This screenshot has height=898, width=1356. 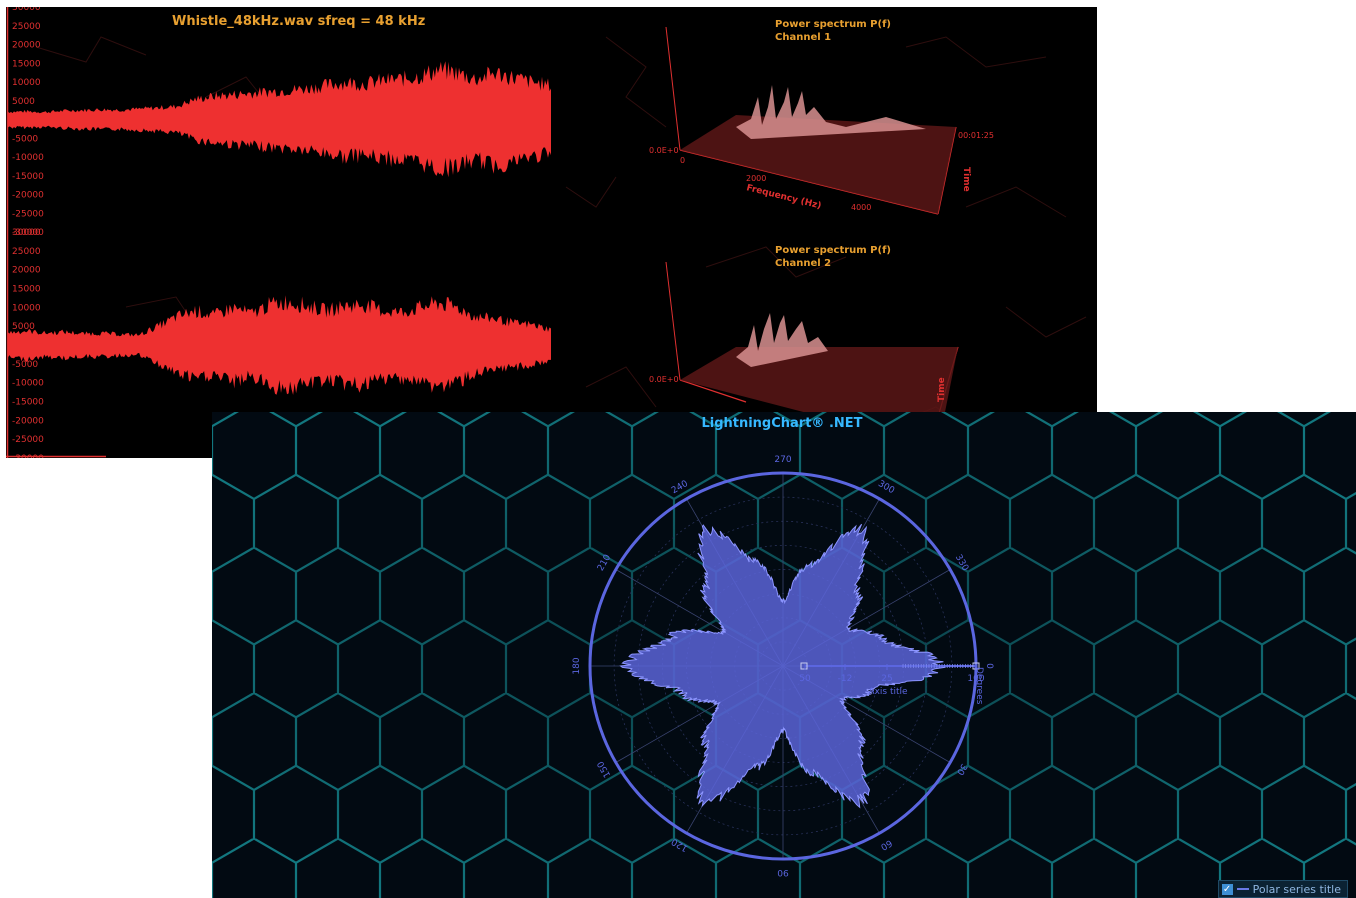 What do you see at coordinates (783, 666) in the screenshot?
I see `polar-series-area` at bounding box center [783, 666].